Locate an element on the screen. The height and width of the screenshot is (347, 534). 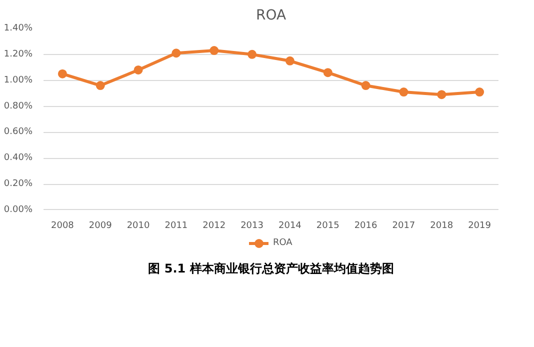
x-tick-label: 2019 is located at coordinates (480, 225).